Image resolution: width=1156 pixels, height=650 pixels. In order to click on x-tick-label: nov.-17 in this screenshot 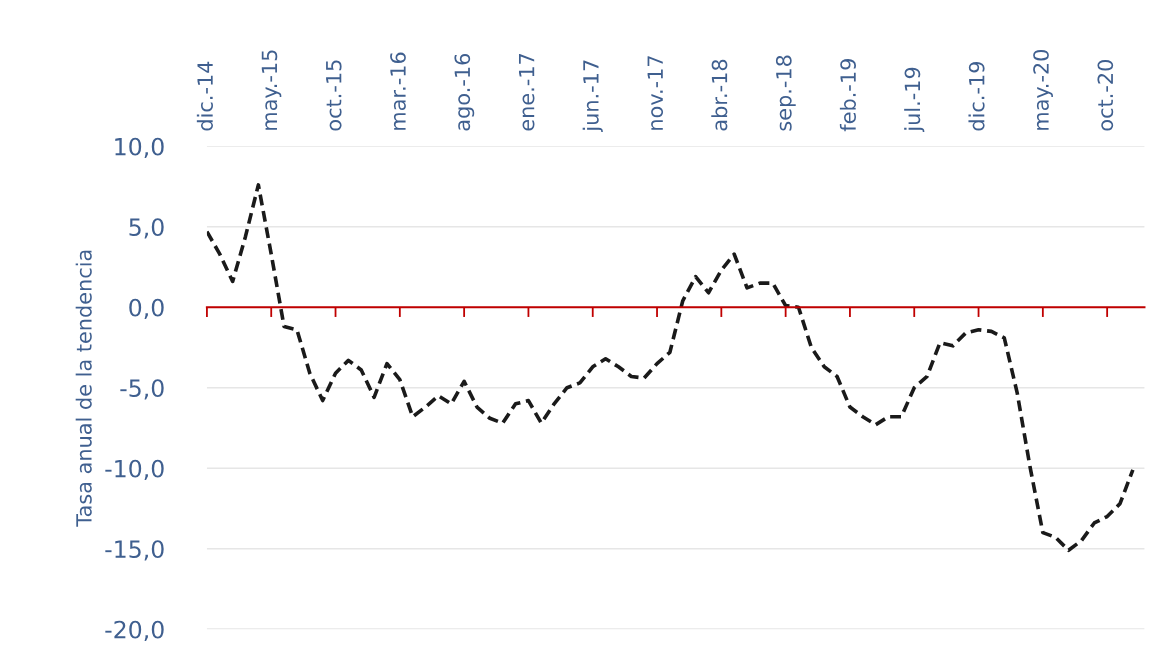, I will do `click(655, 93)`.